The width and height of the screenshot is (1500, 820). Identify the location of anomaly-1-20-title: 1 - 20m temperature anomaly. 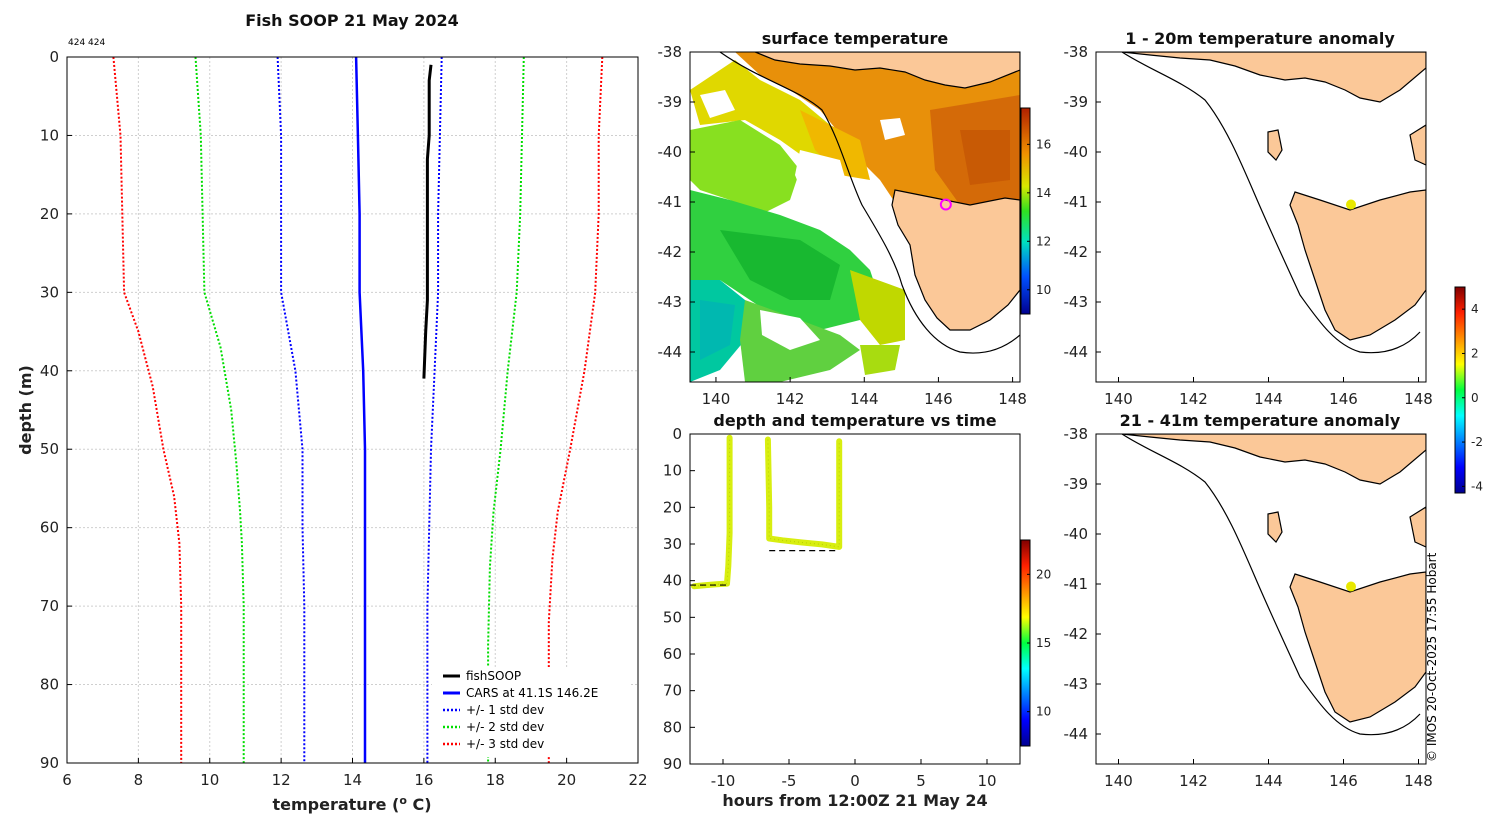
(1260, 38).